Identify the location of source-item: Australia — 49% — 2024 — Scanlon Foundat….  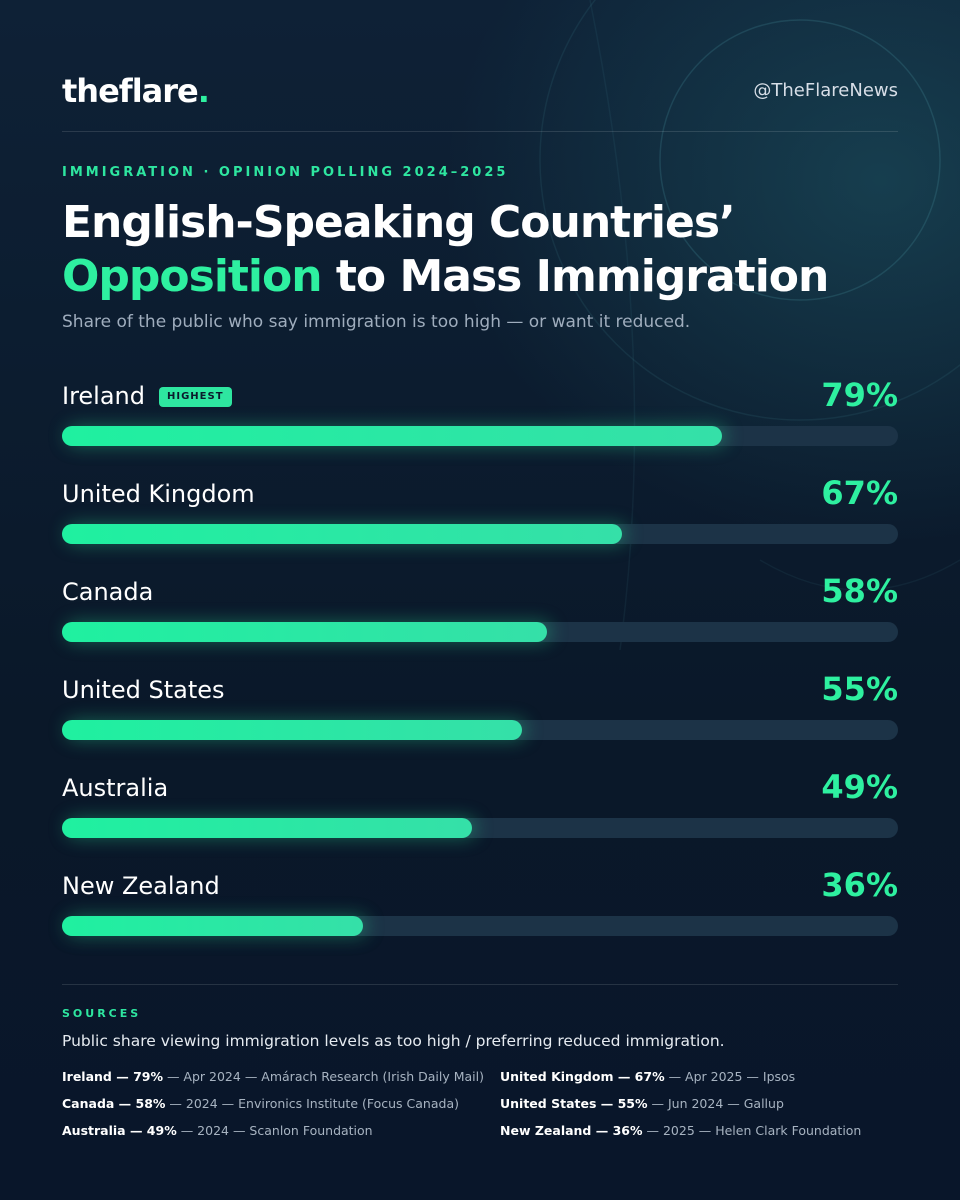
(217, 1130).